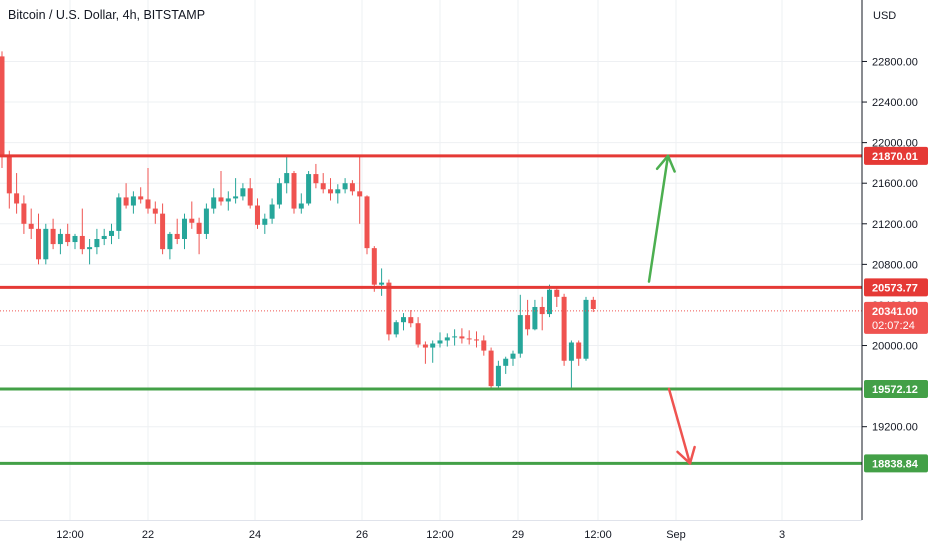 The width and height of the screenshot is (932, 550). Describe the element at coordinates (255, 535) in the screenshot. I see `x-tick-label: 24` at that location.